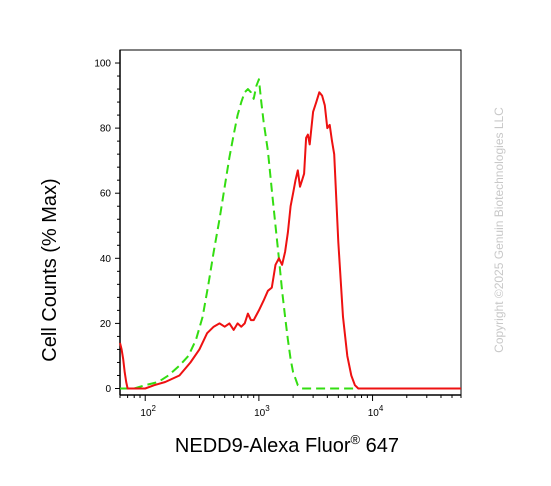  I want to click on x-axis-ticks: 10² 10³ 10⁴, so click(290, 407).